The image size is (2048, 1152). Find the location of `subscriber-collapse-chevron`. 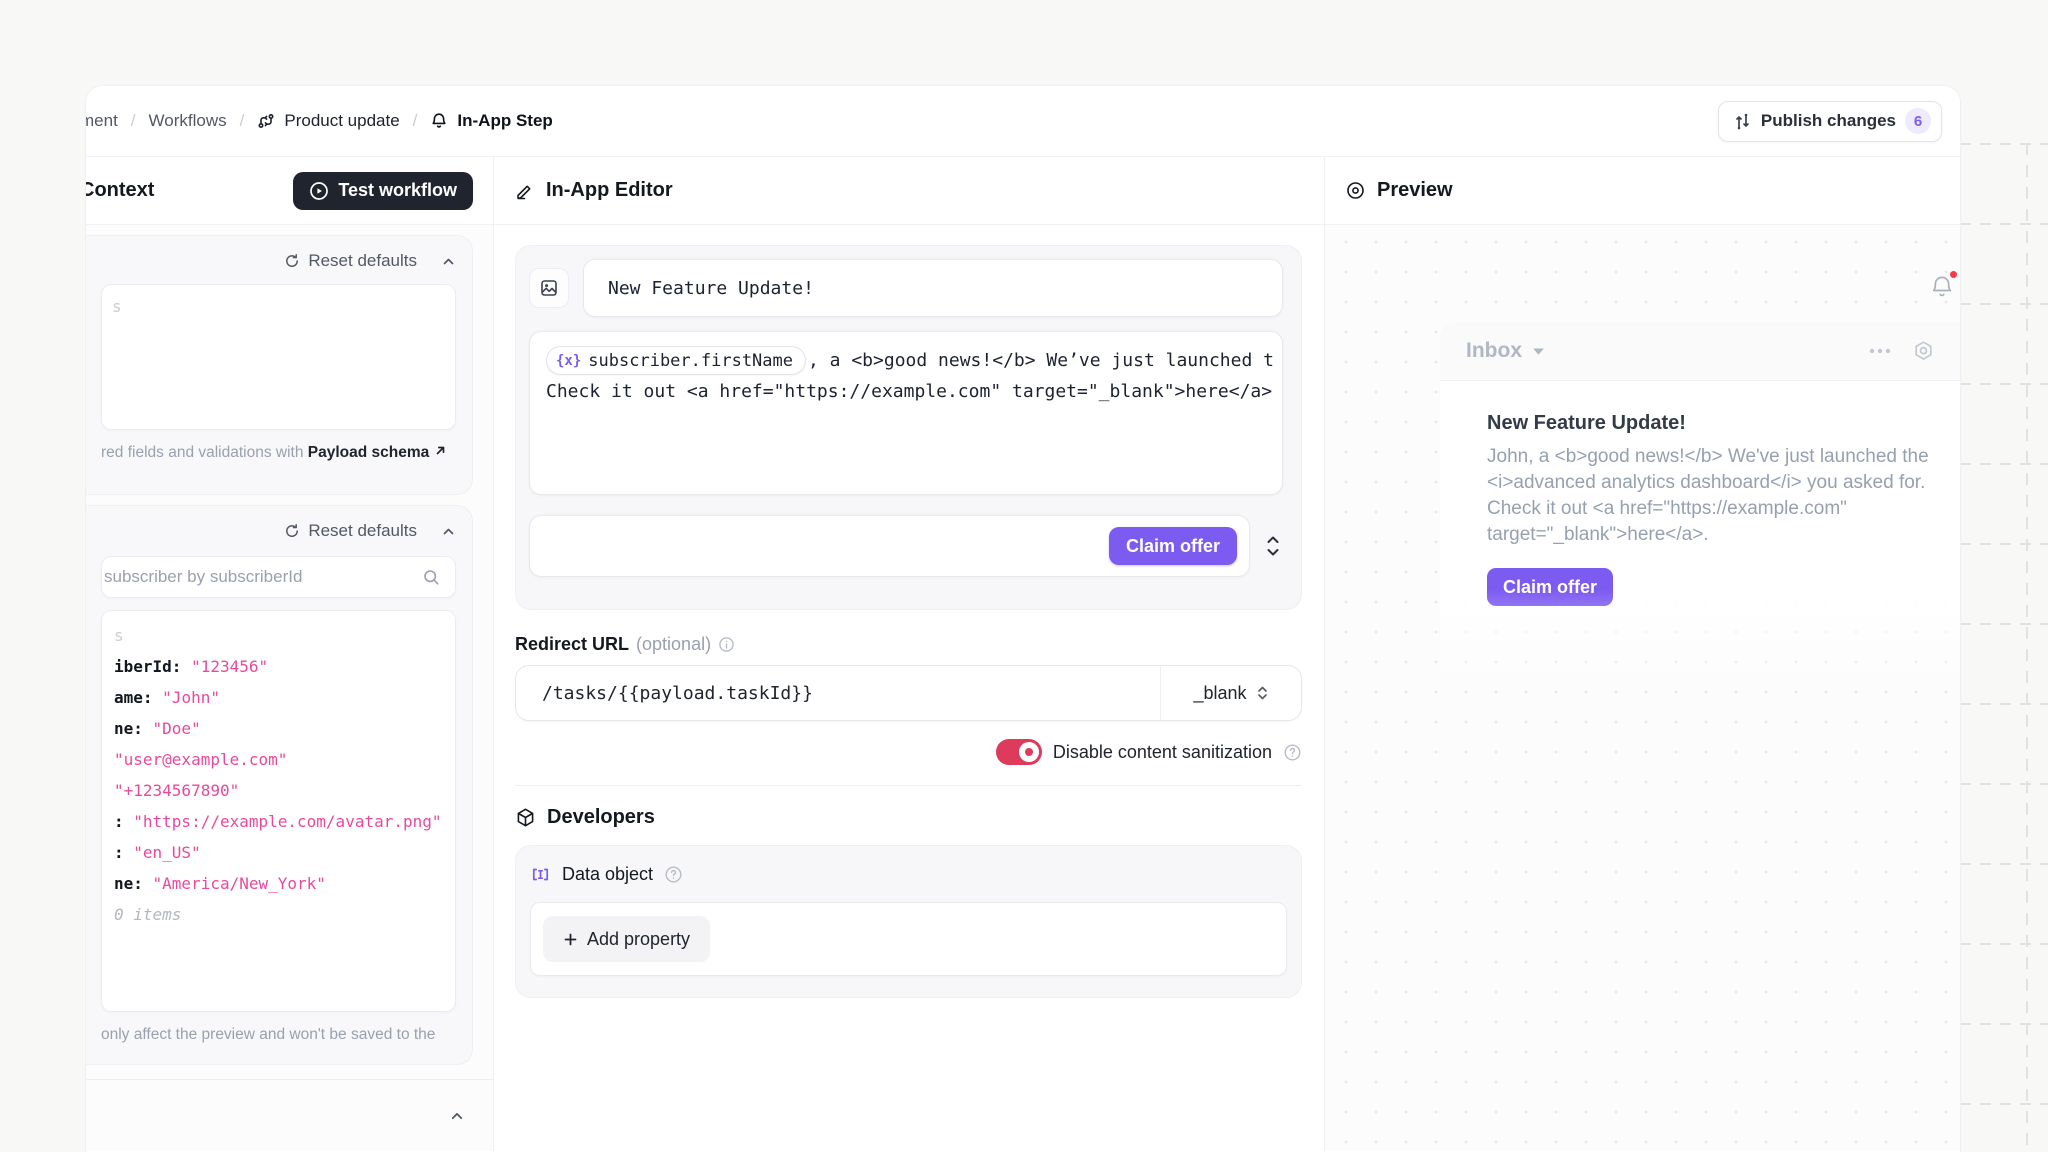

subscriber-collapse-chevron is located at coordinates (448, 531).